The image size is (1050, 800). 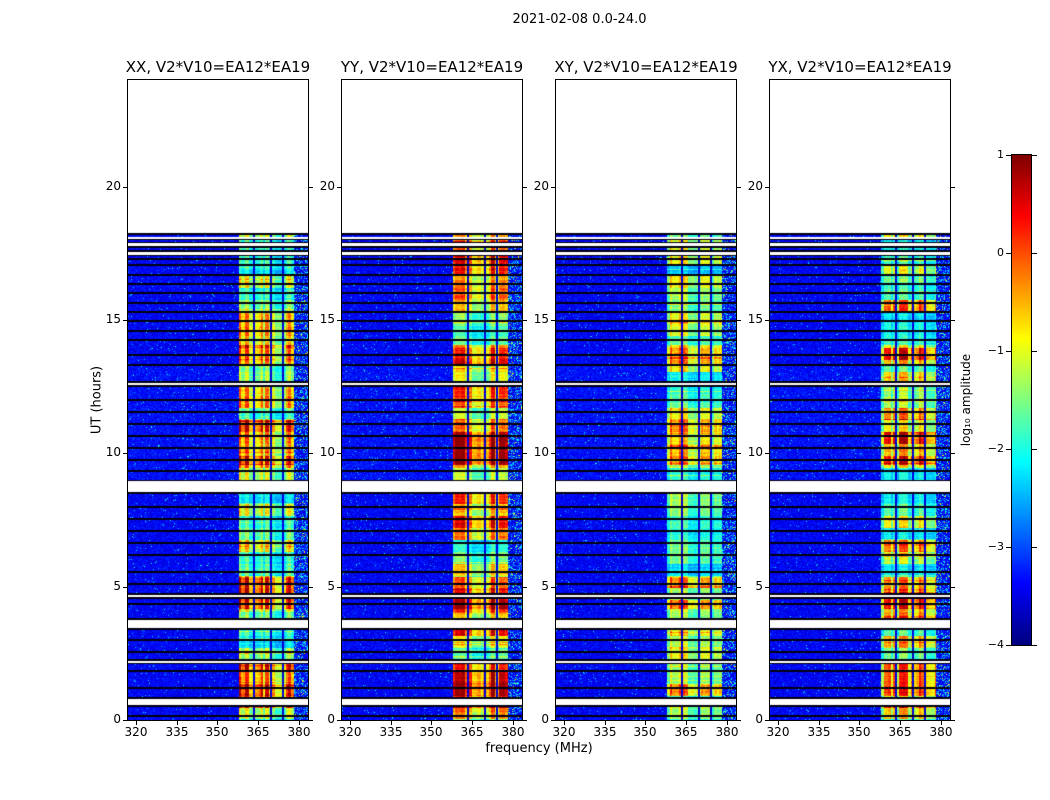 I want to click on colorbar-tick-label: 0, so click(x=1000, y=252).